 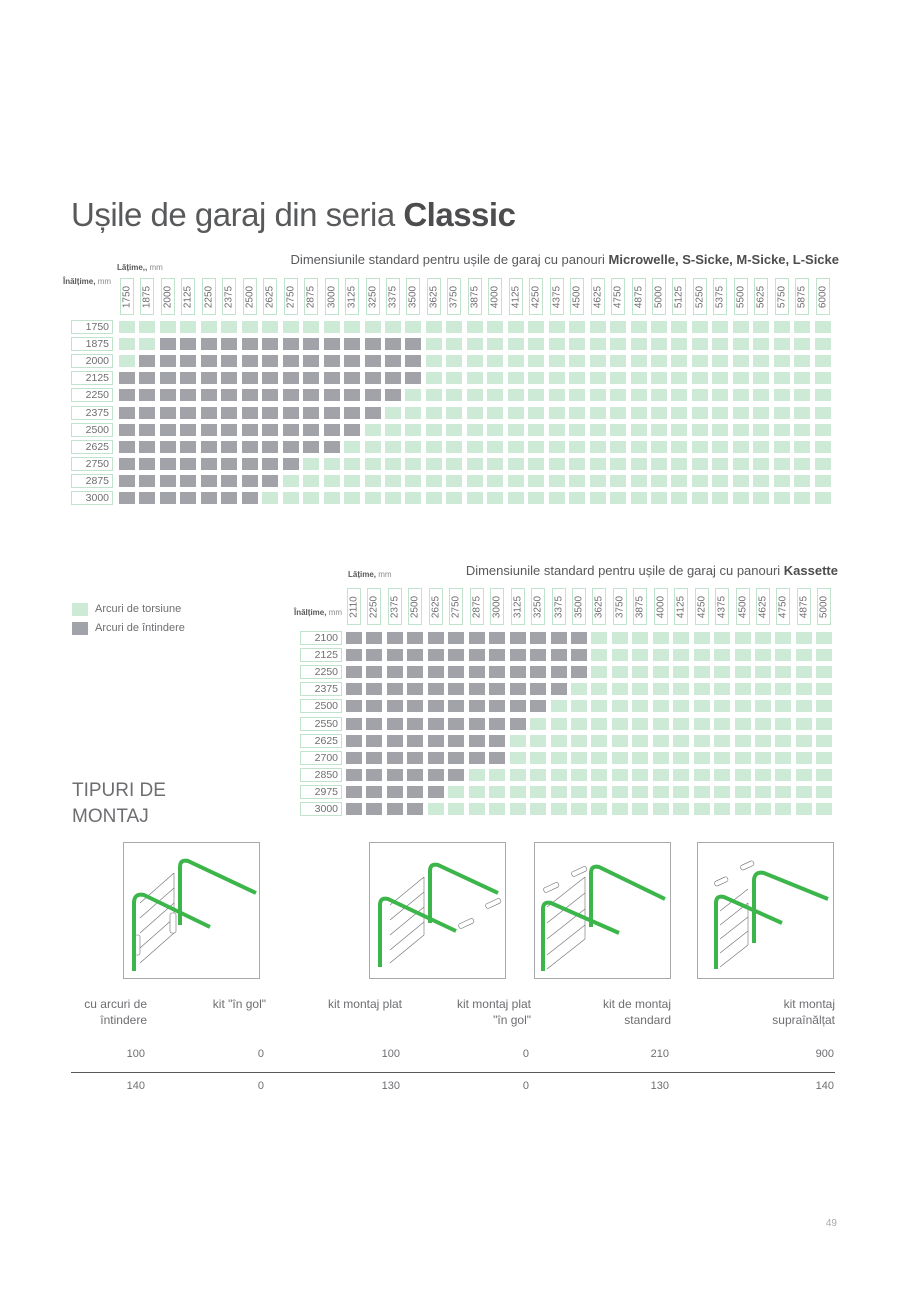 I want to click on mount-type-label: kit "în gol", so click(x=239, y=1004).